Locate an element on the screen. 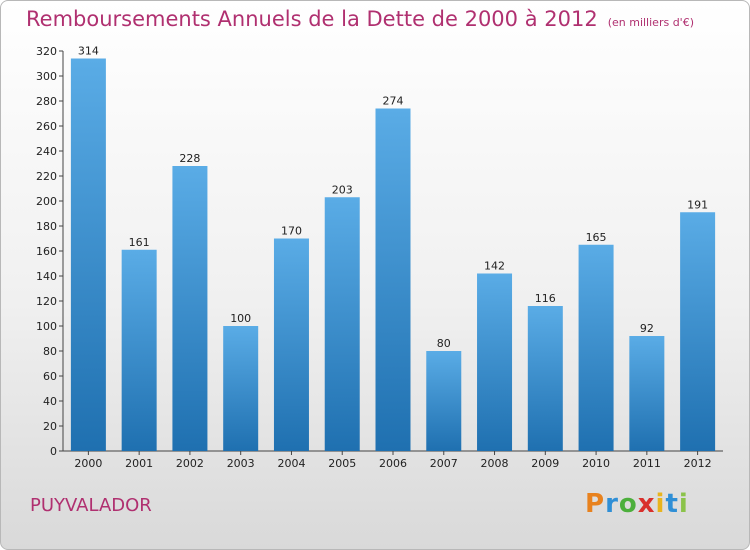 The height and width of the screenshot is (550, 750). x-tick-label-2007: 2007 is located at coordinates (444, 463).